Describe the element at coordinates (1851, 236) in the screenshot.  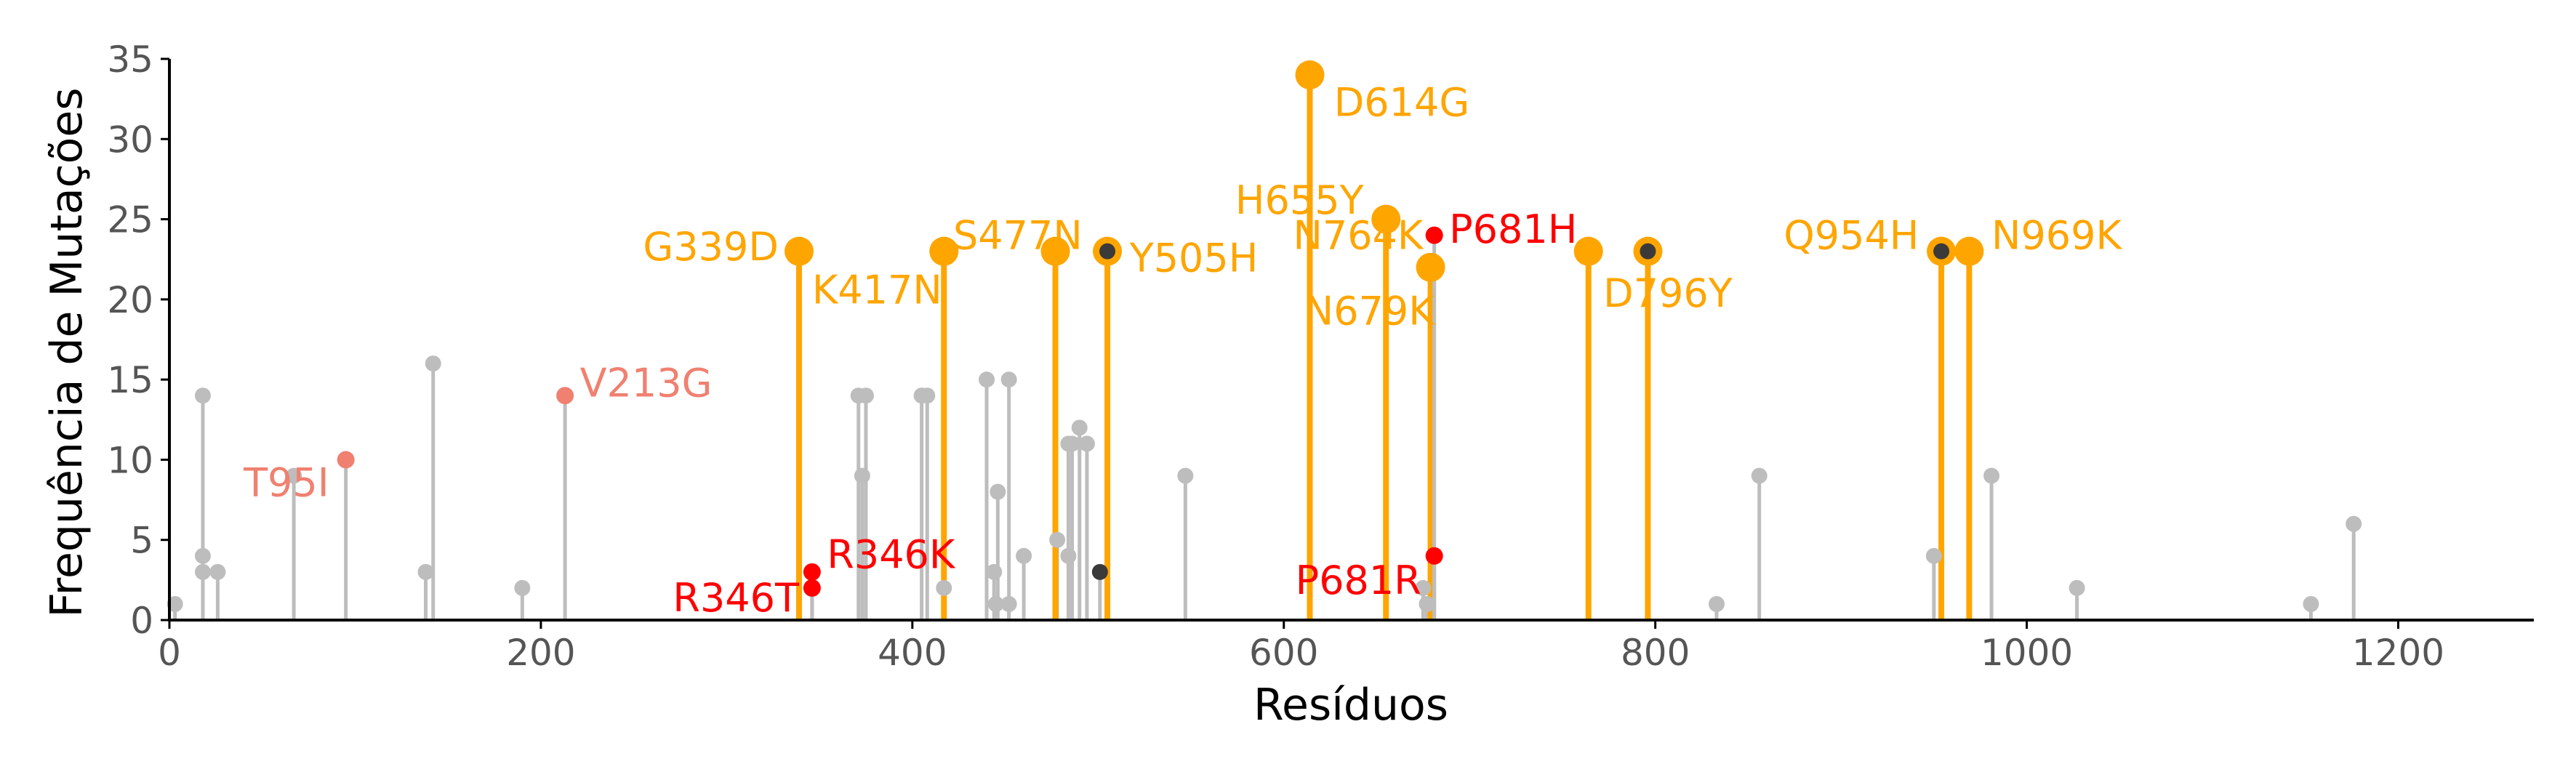
I see `frequent-mutation-label: Q954H` at that location.